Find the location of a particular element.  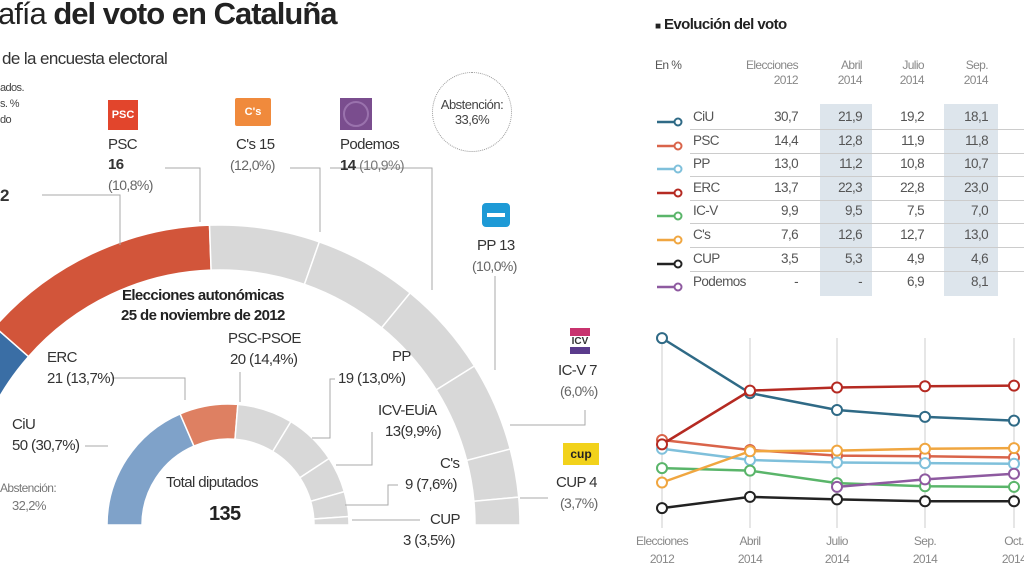

table-cell: 8,1 is located at coordinates (980, 282).